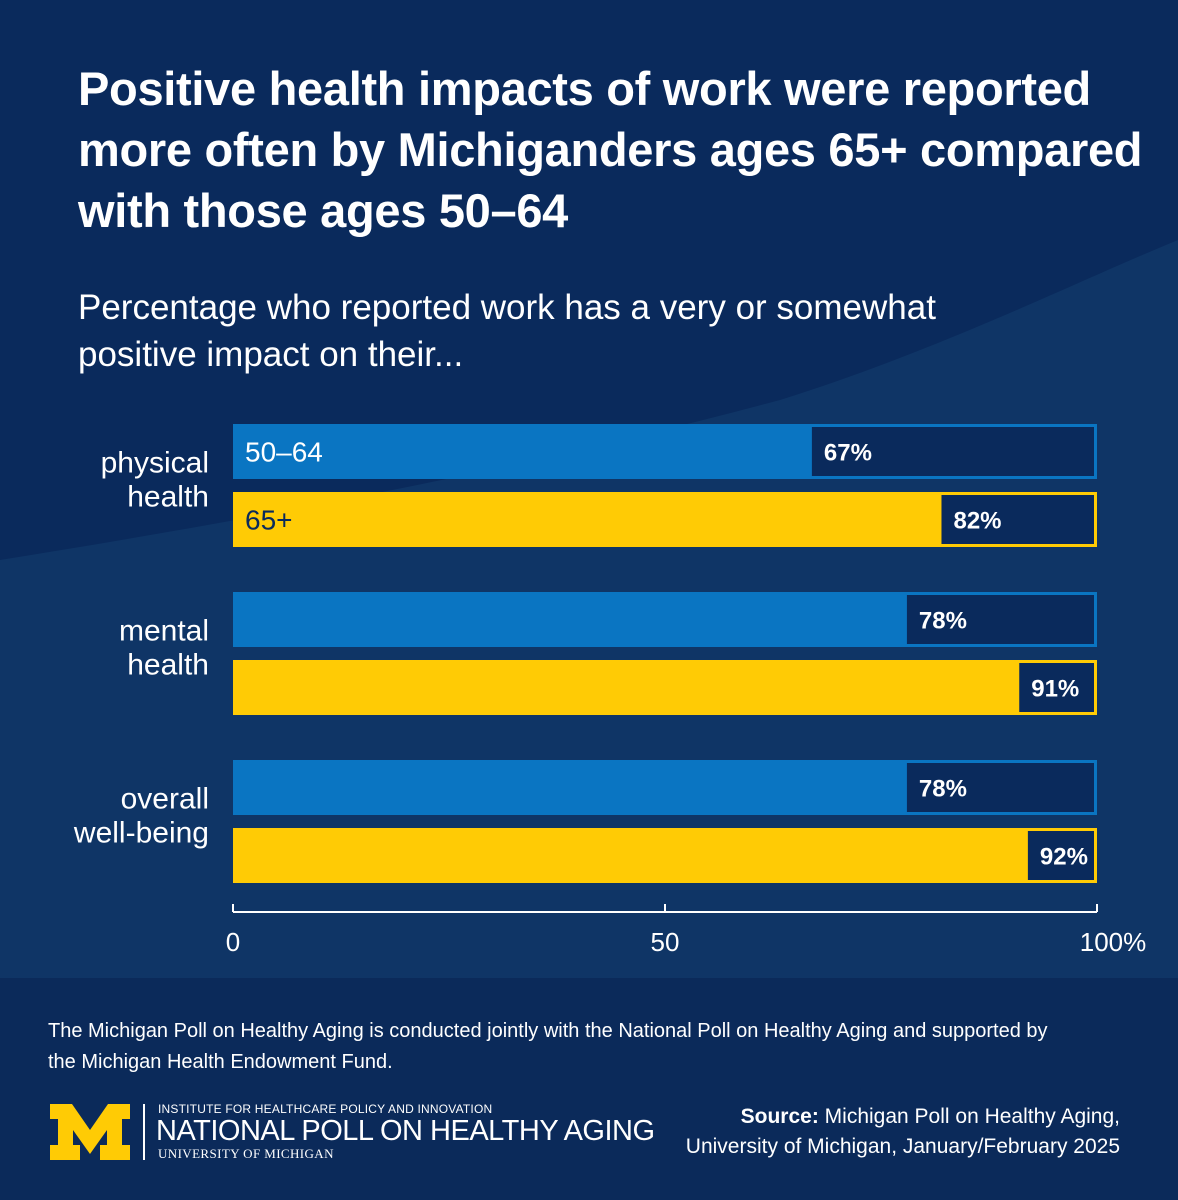 This screenshot has width=1178, height=1200. Describe the element at coordinates (848, 453) in the screenshot. I see `value-label: 67%` at that location.